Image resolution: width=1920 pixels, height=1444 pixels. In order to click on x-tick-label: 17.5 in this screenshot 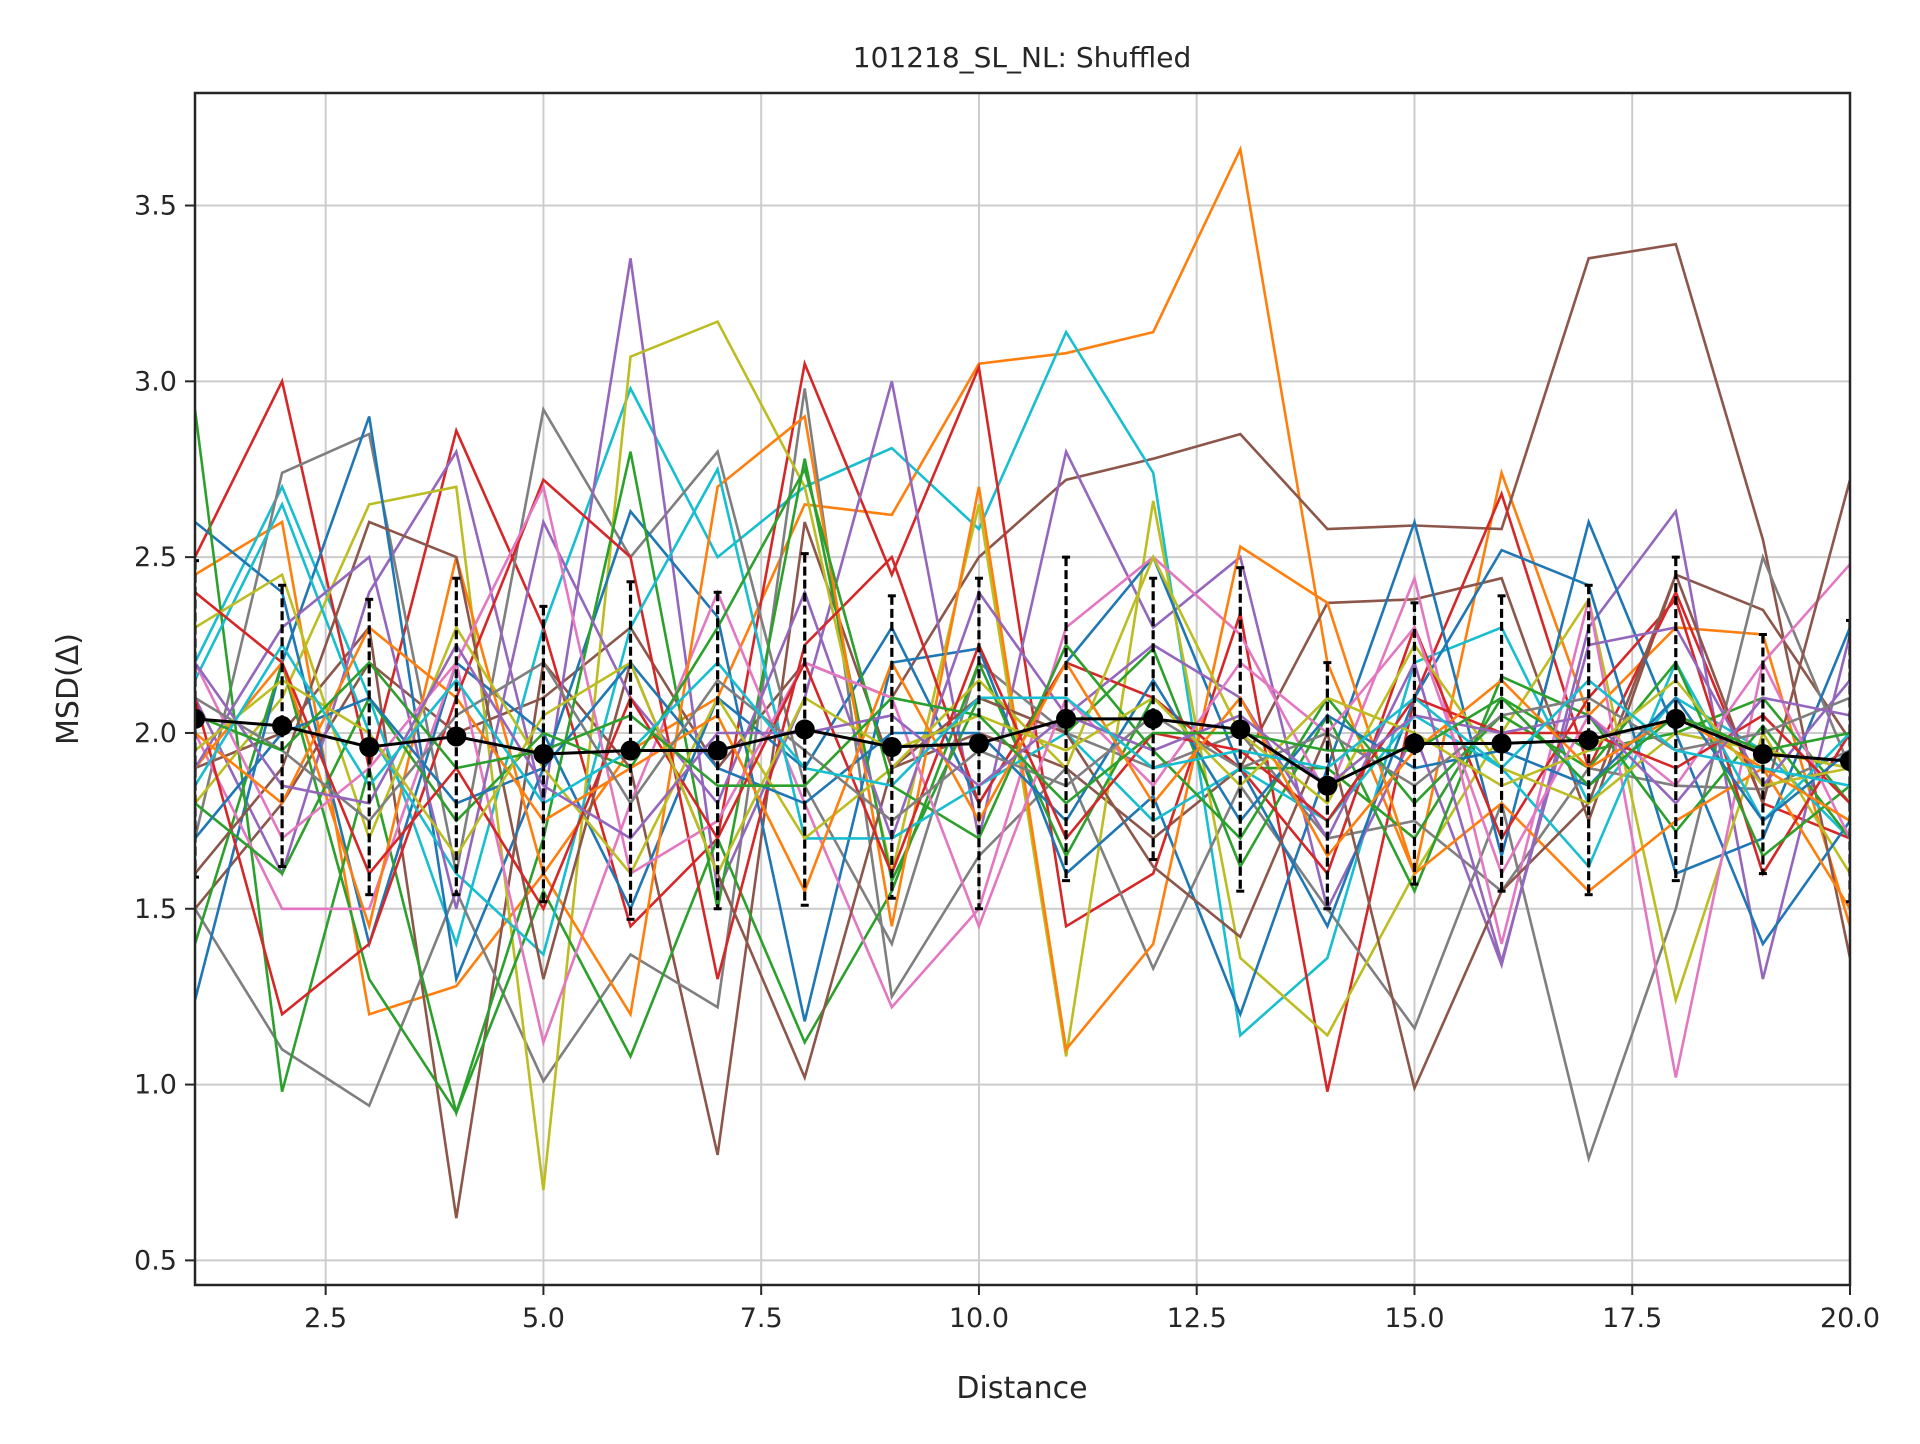, I will do `click(1632, 1318)`.